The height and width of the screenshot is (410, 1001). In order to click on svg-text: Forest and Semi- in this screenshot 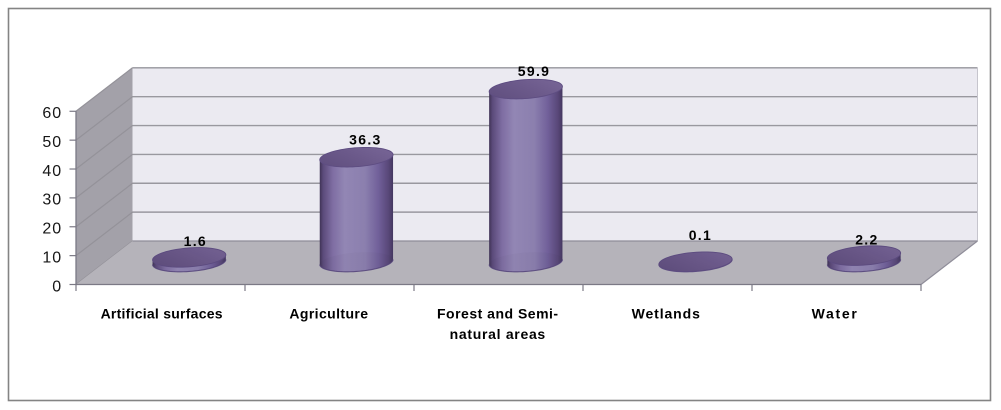, I will do `click(498, 313)`.